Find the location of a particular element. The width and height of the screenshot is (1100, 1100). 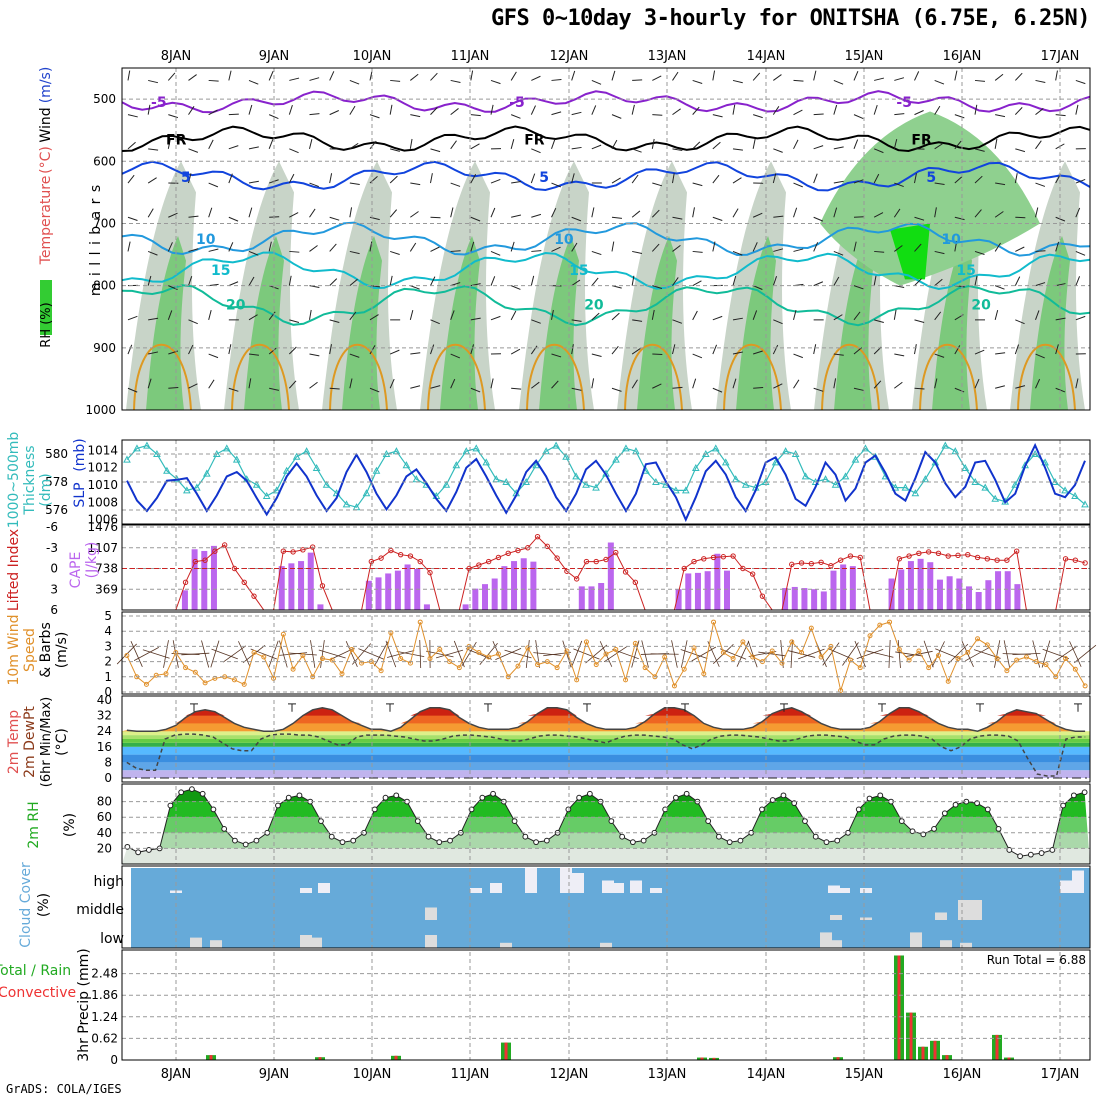

thickness-panel is located at coordinates (606, 482).